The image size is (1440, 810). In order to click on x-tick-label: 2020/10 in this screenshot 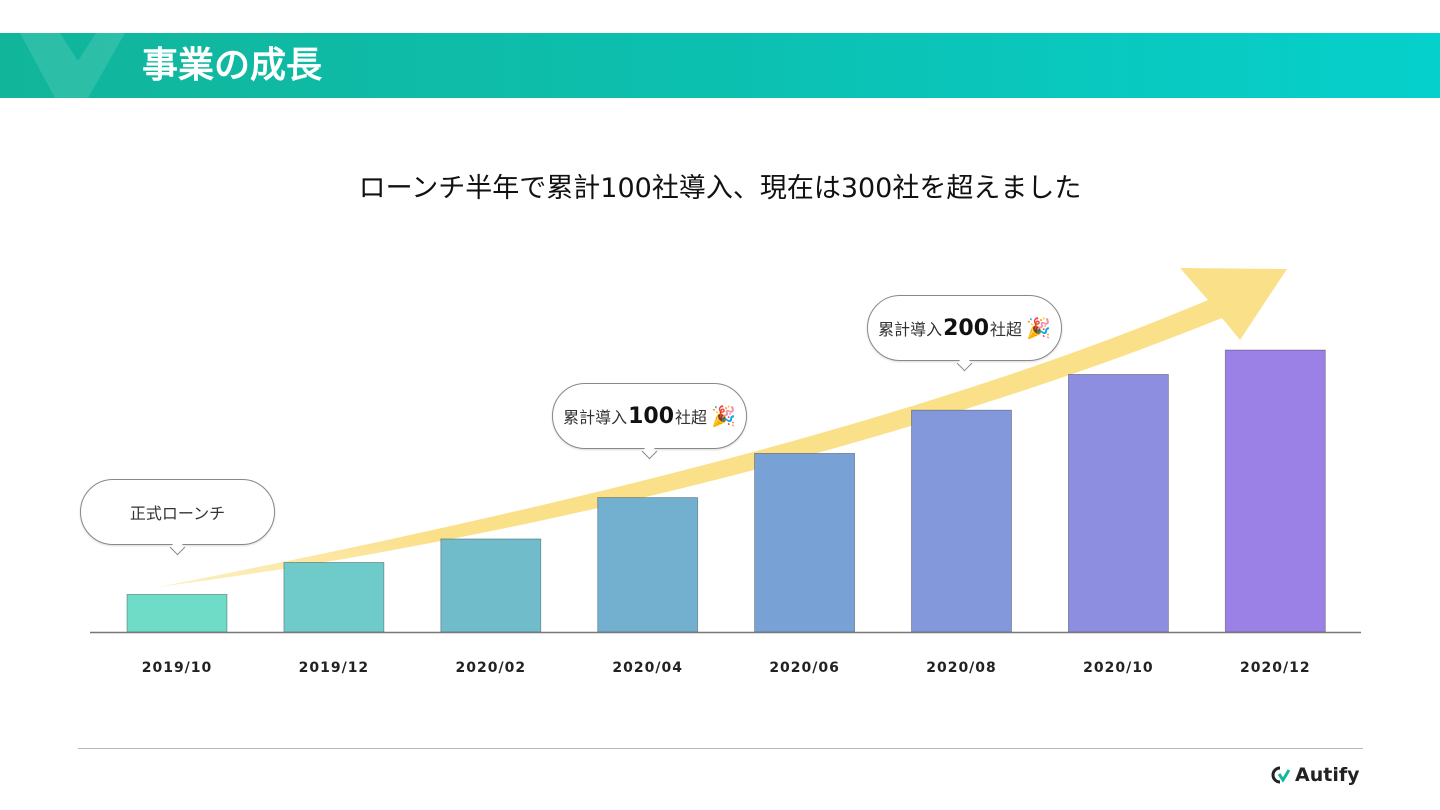, I will do `click(1118, 668)`.